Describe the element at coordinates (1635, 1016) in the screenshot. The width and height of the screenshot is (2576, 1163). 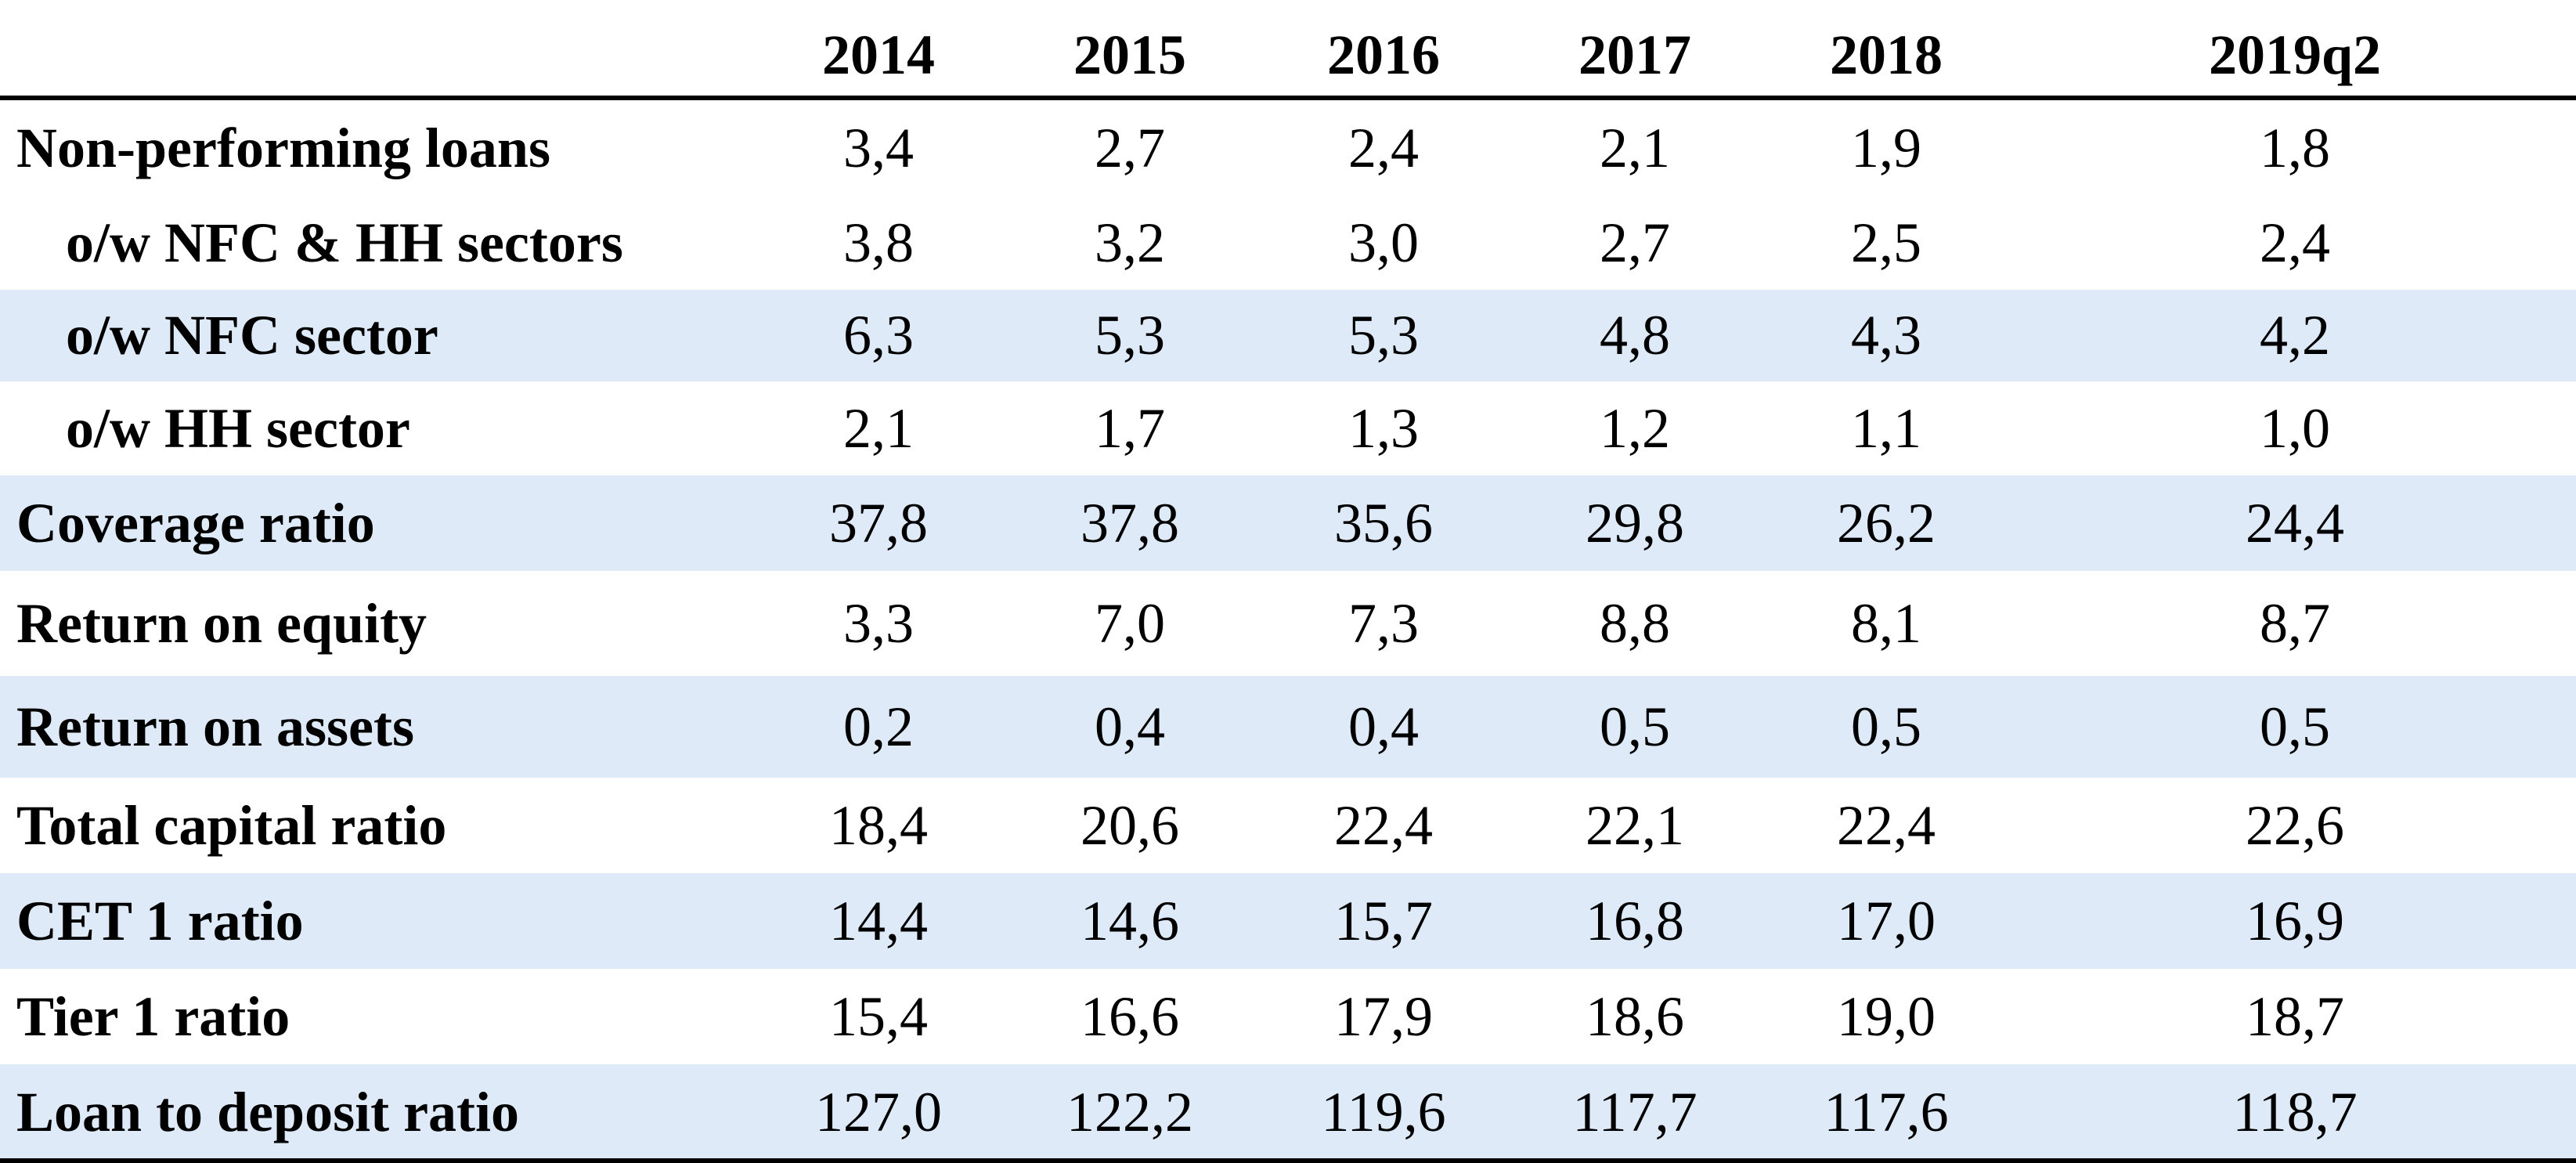
I see `value-cell: 18,6` at that location.